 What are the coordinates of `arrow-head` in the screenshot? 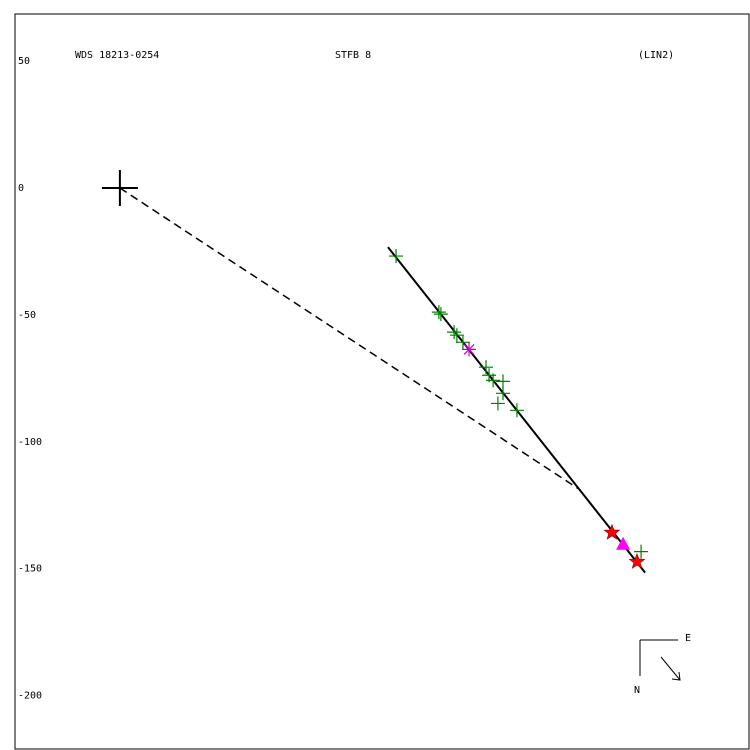 It's located at (676, 676).